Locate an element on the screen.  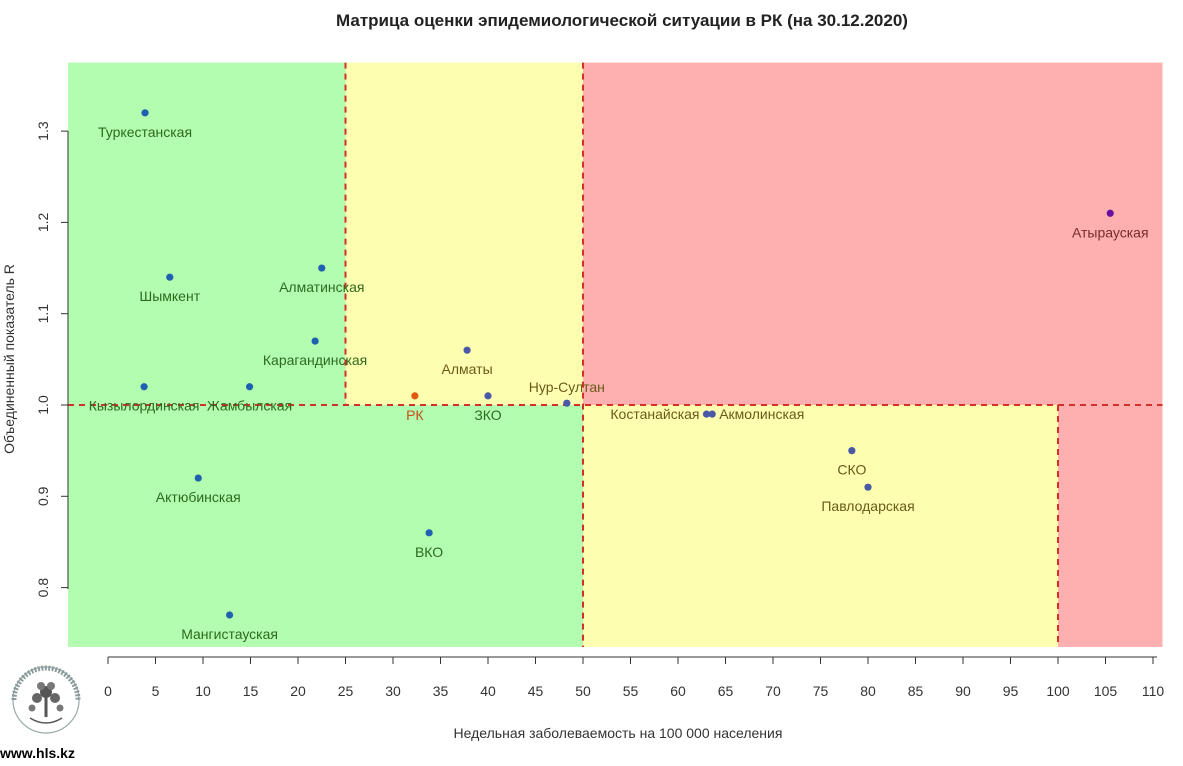
point-label: Атырауская is located at coordinates (1110, 232).